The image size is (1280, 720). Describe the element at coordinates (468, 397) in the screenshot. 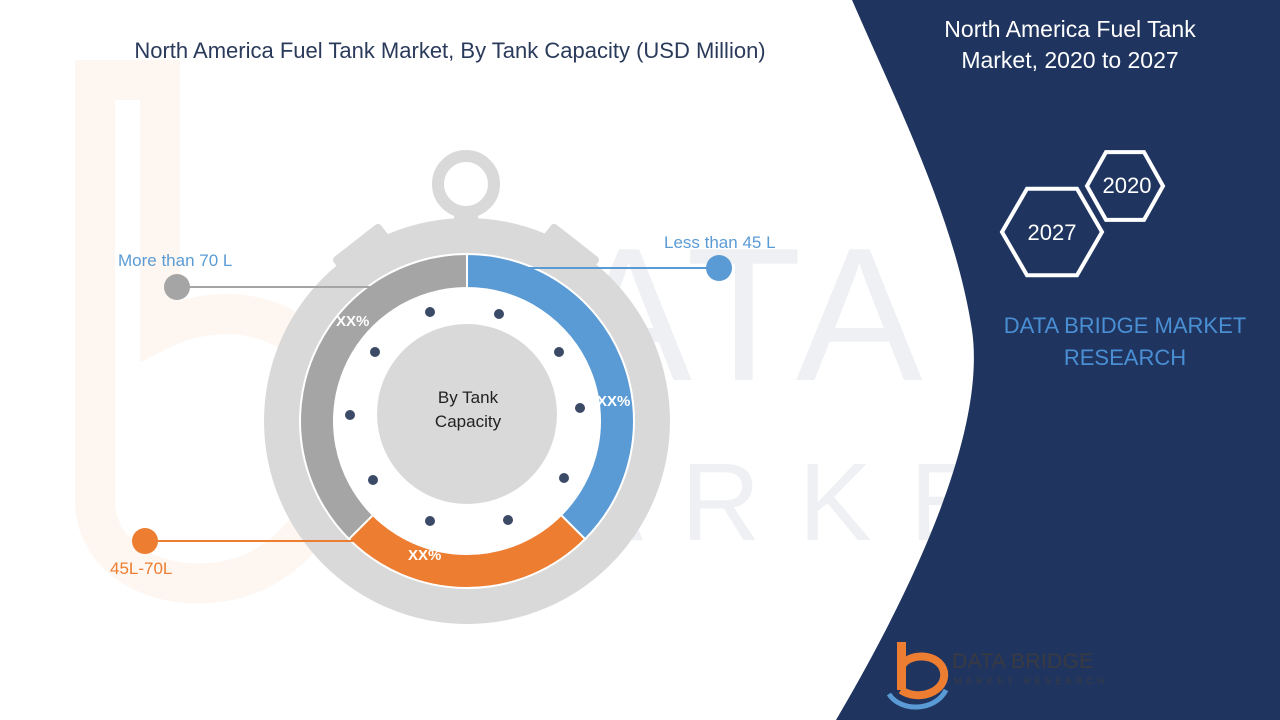

I see `center-label-line-1: By Tank` at that location.